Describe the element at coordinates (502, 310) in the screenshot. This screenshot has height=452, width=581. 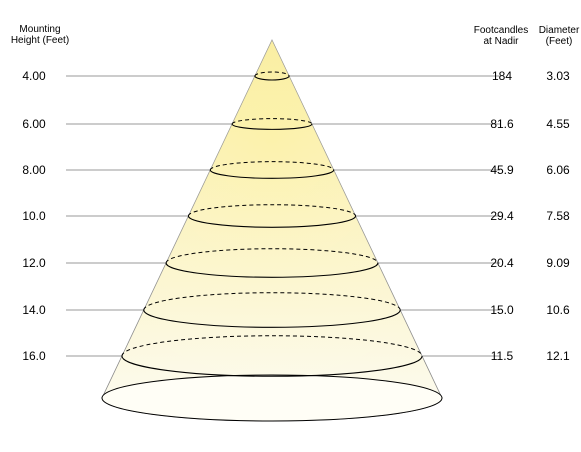
I see `footcandles-label: 15.0` at that location.